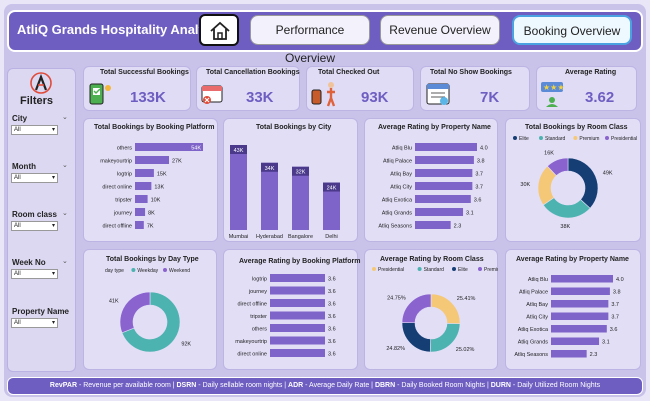 The height and width of the screenshot is (401, 650). Describe the element at coordinates (549, 154) in the screenshot. I see `data-label: 16K` at that location.